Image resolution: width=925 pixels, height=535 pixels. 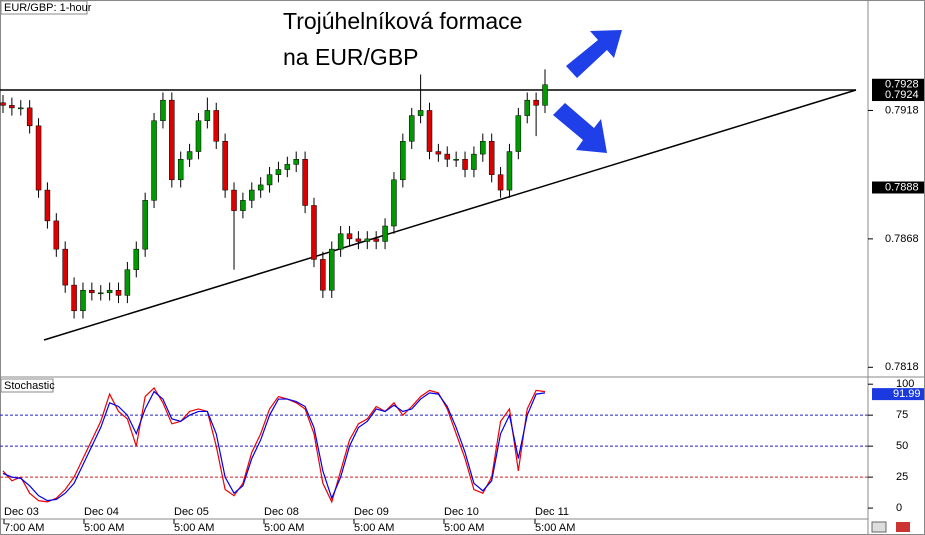 What do you see at coordinates (905, 384) in the screenshot?
I see `y-tick-label: 100` at bounding box center [905, 384].